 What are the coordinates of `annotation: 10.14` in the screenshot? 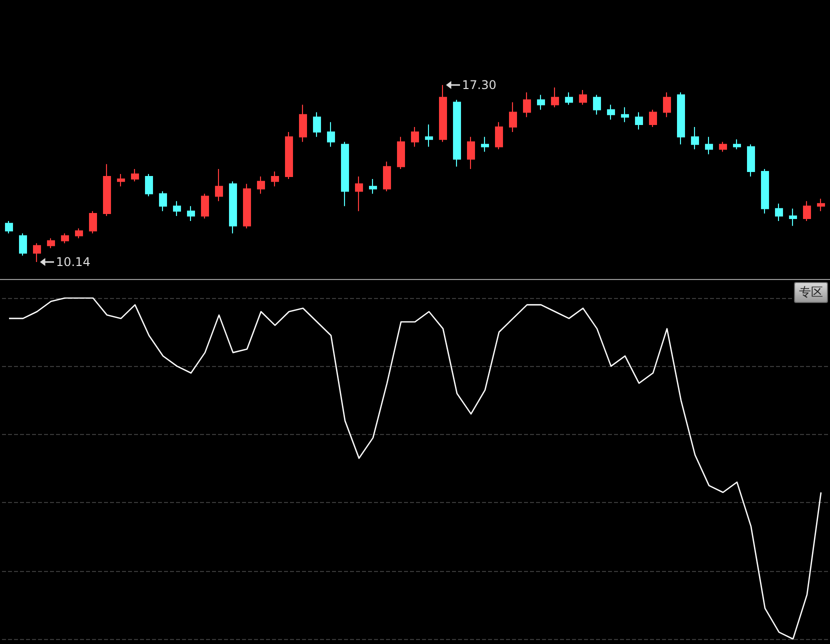 It's located at (73, 262).